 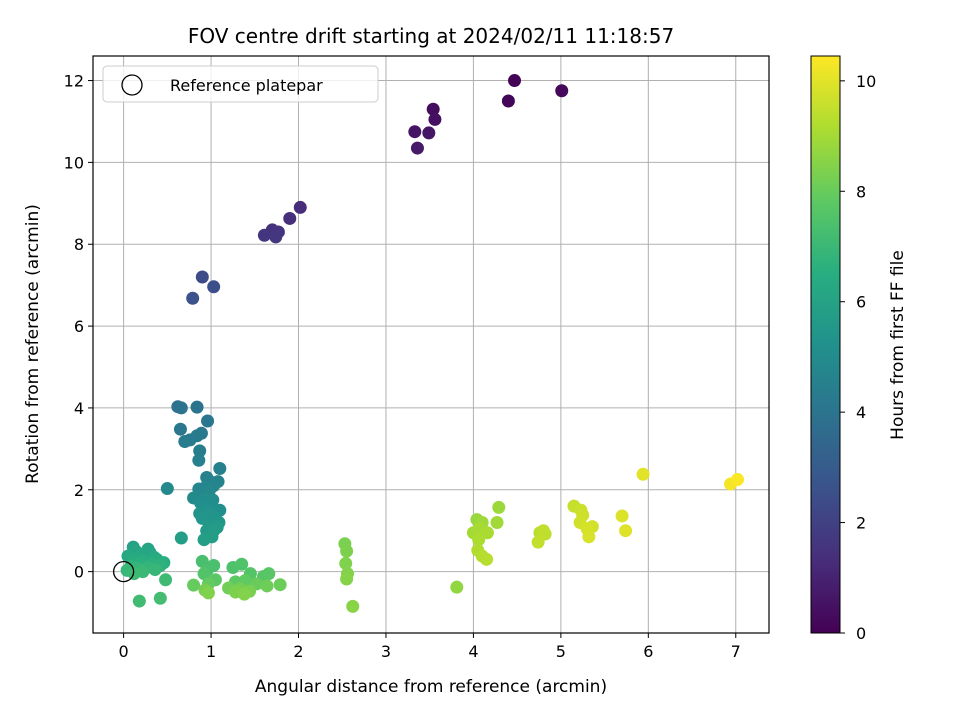 I want to click on y-axis-ticks: 0 2 4 6 8 10 12, so click(x=78, y=327).